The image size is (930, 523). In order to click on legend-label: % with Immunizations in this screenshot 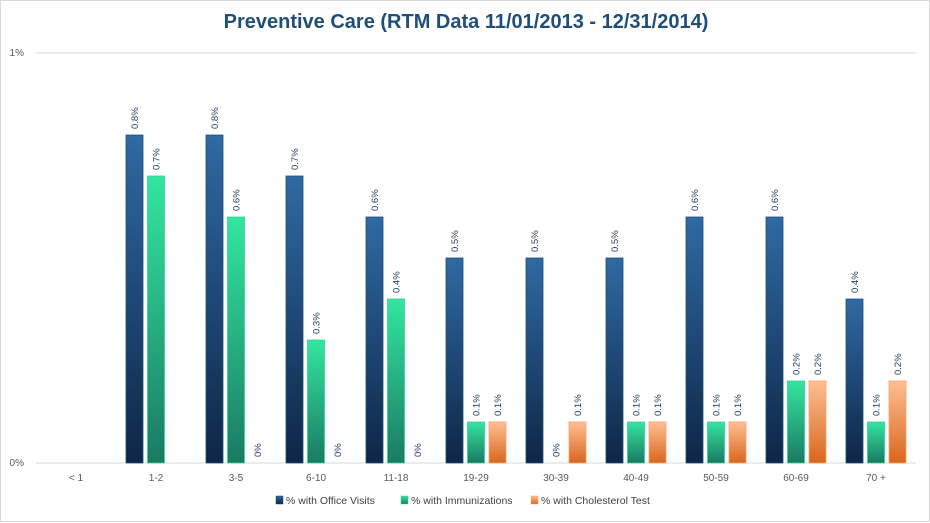, I will do `click(462, 501)`.